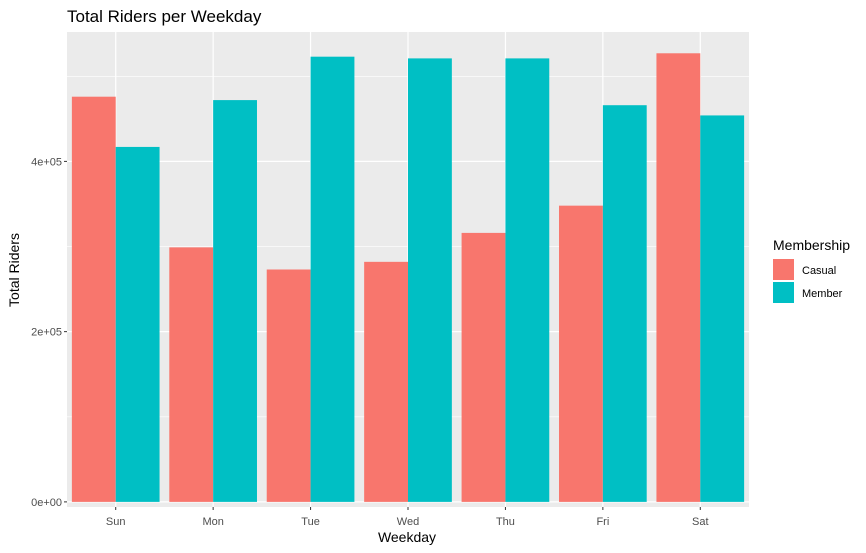  What do you see at coordinates (624, 303) in the screenshot?
I see `bar-member-fri` at bounding box center [624, 303].